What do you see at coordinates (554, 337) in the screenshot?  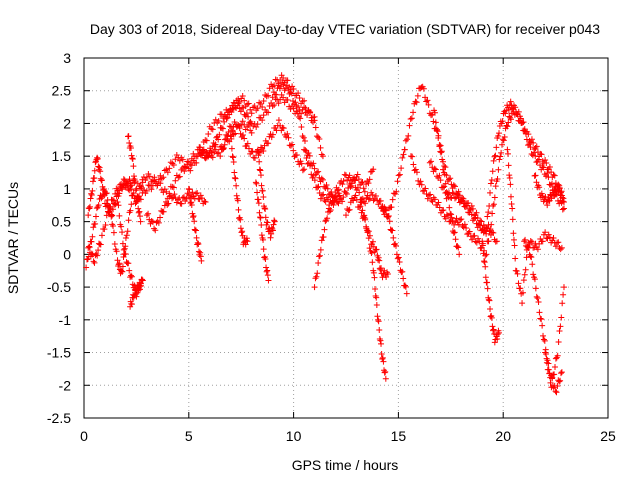 I see `series-t32` at bounding box center [554, 337].